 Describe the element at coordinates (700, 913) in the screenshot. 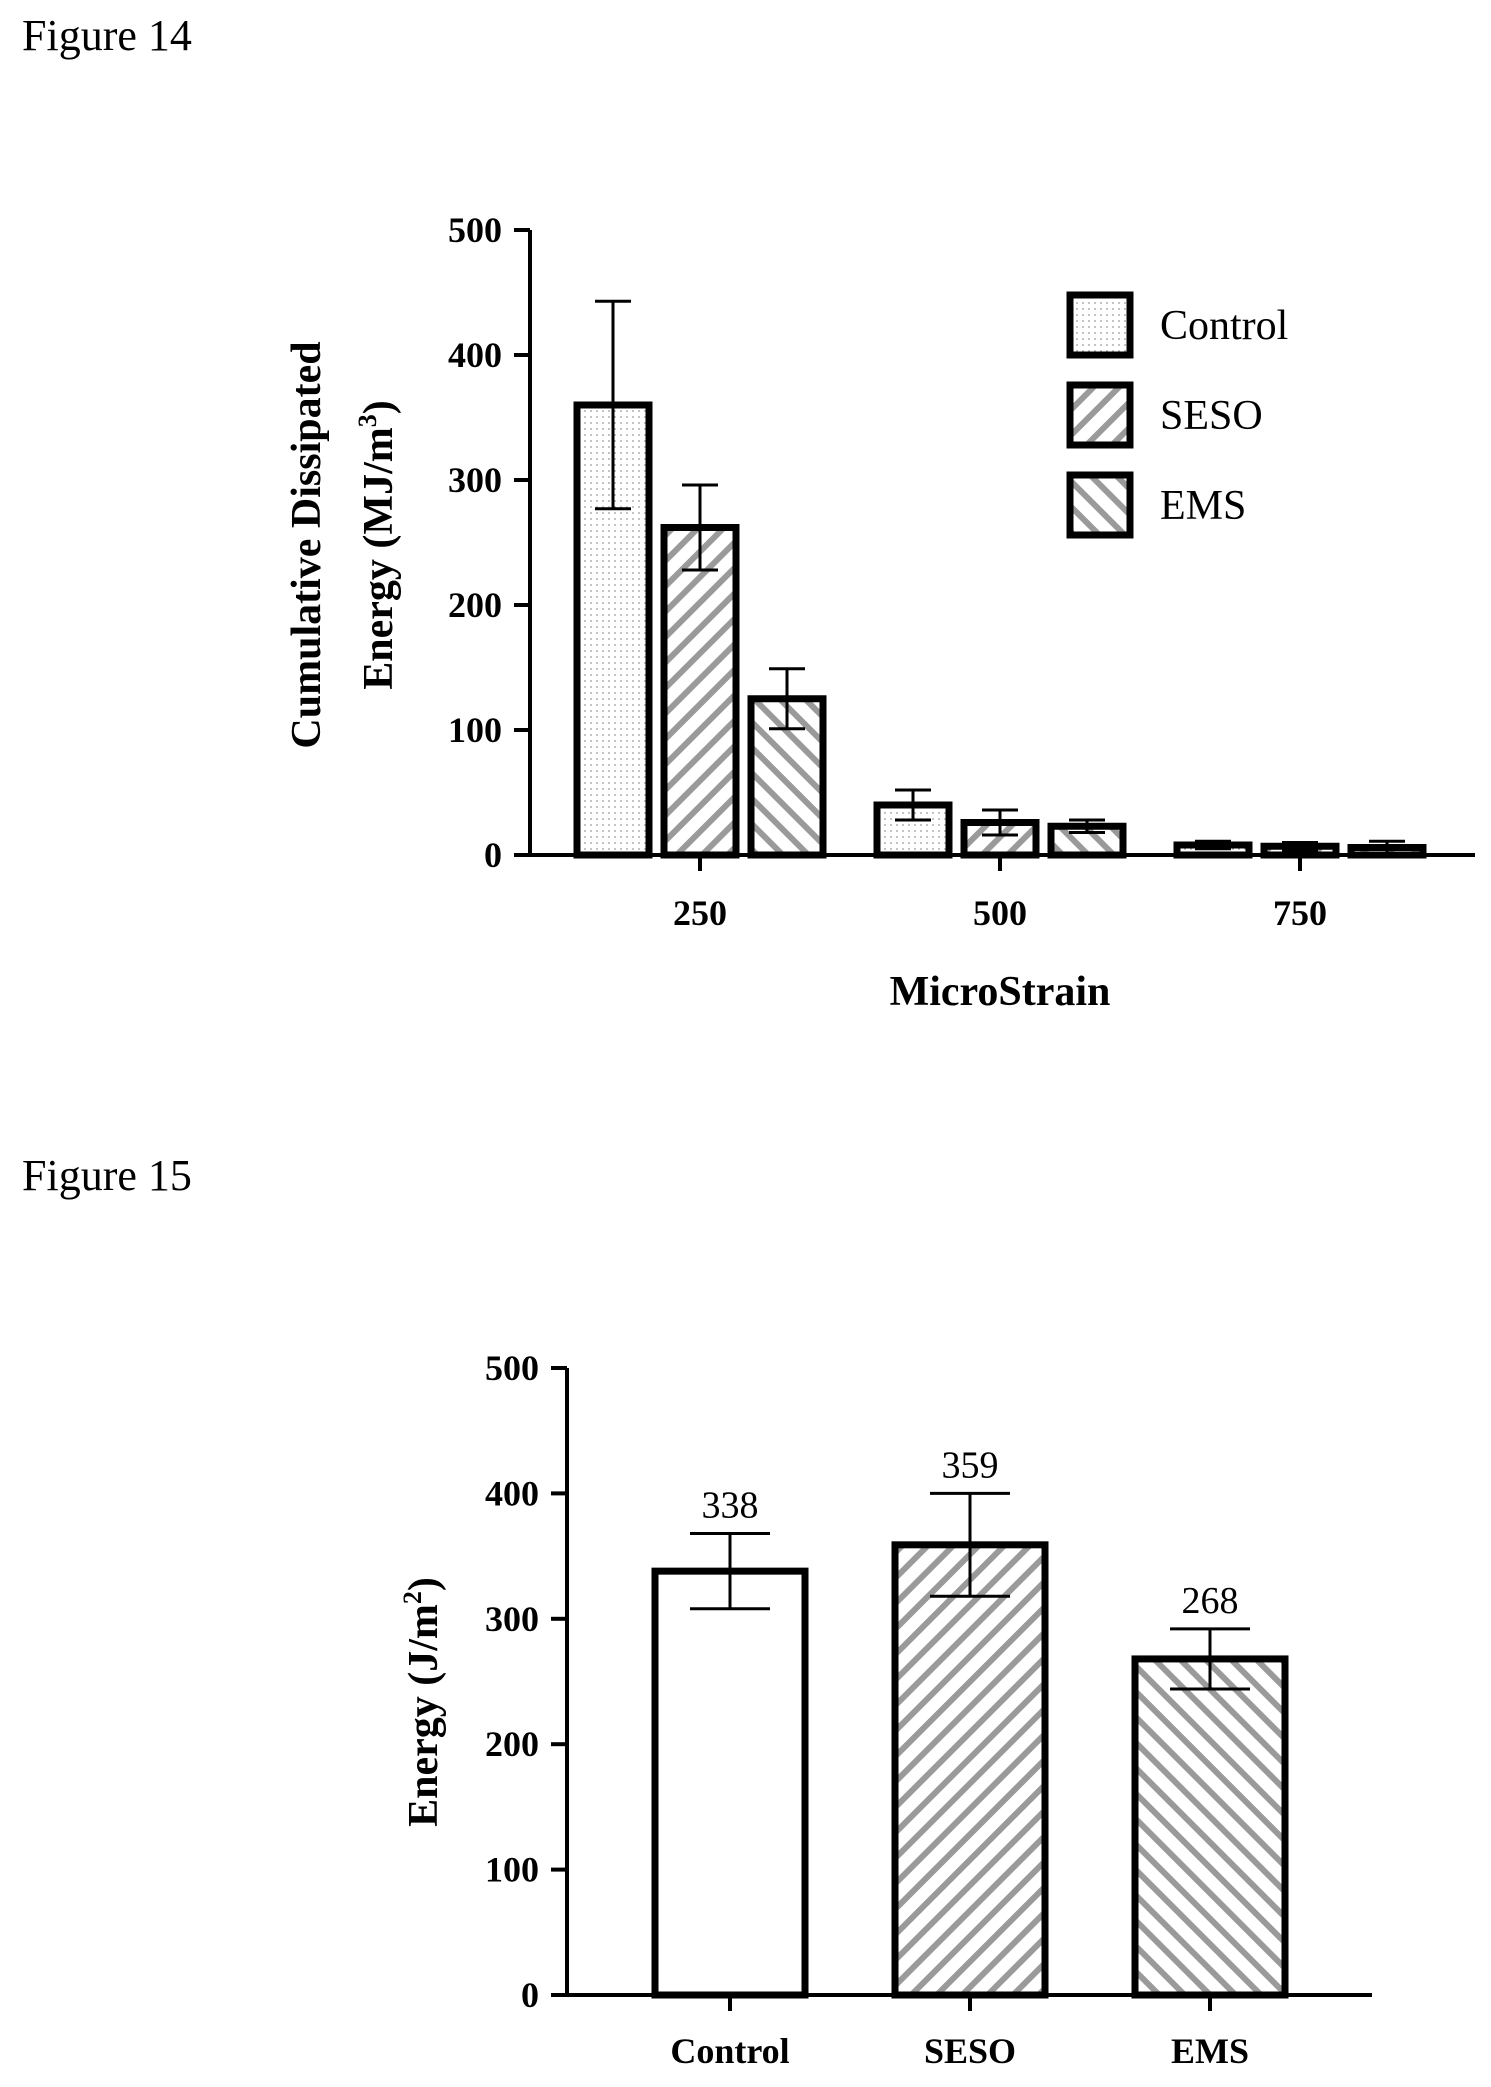

I see `chart1-x-tick-label: 250` at that location.